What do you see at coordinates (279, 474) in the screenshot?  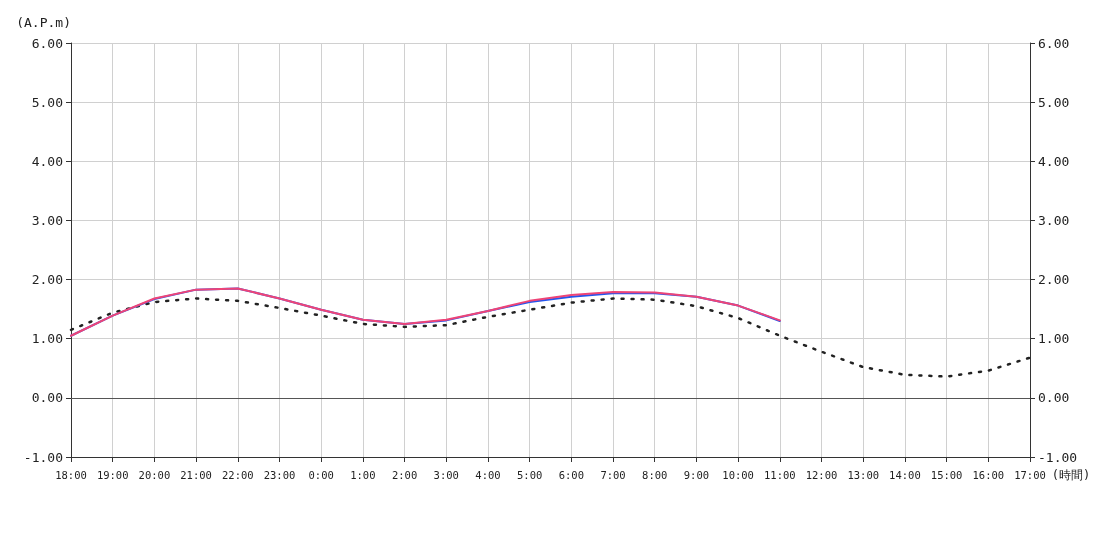 I see `x-tick-label: 23:00` at bounding box center [279, 474].